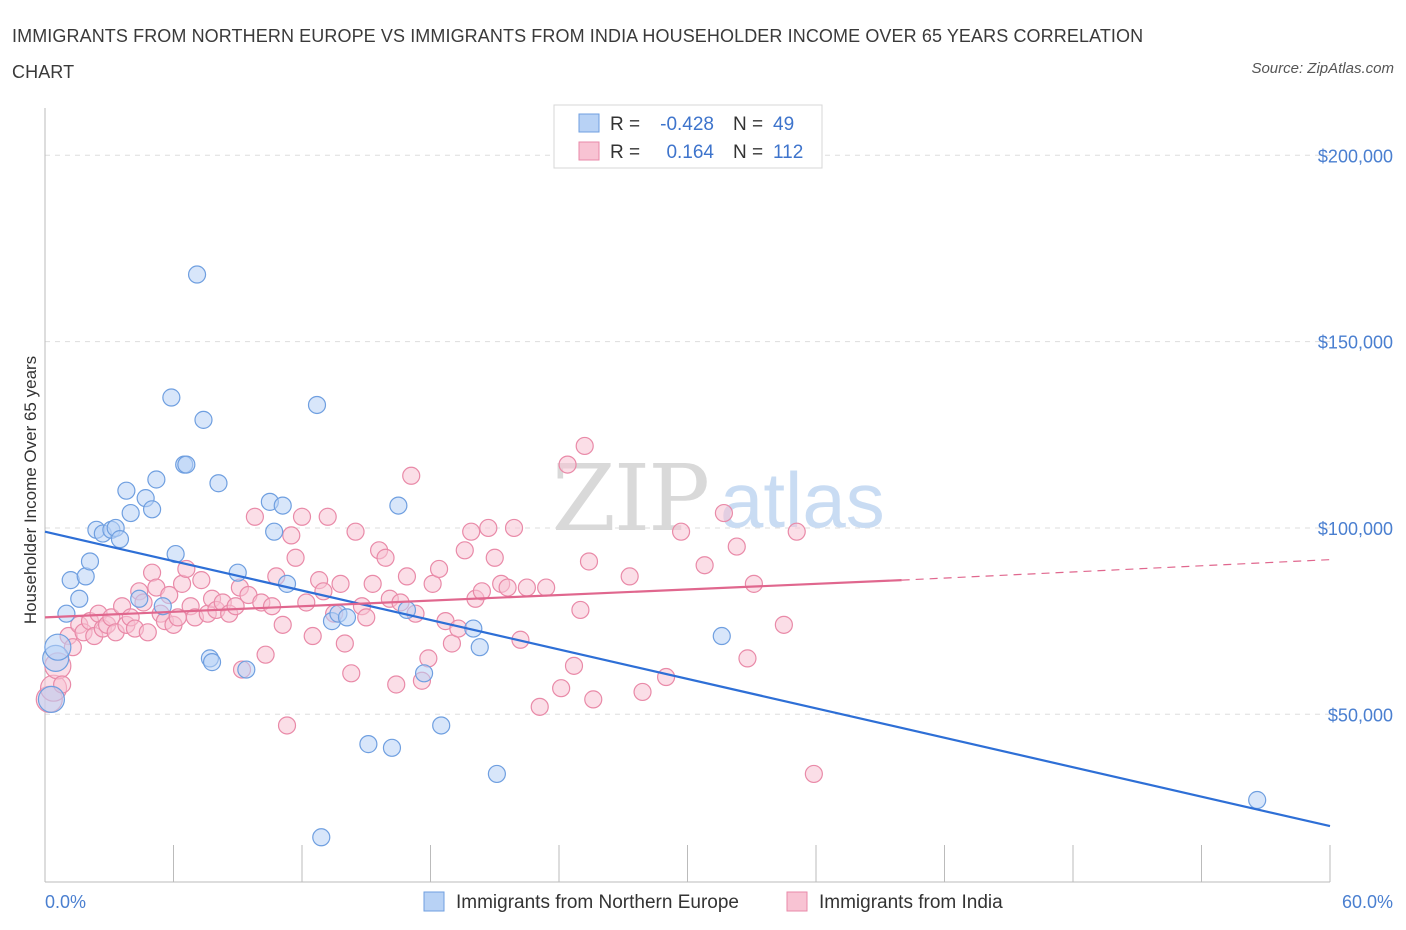 Image resolution: width=1406 pixels, height=930 pixels. Describe the element at coordinates (748, 124) in the screenshot. I see `legend-n-label-1: N =` at that location.